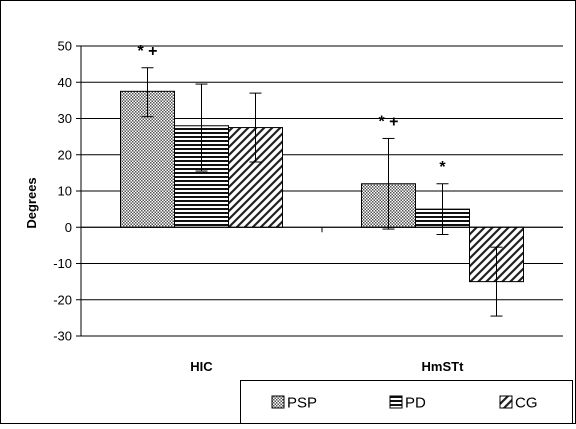  I want to click on legend-label-cg: CG, so click(526, 403).